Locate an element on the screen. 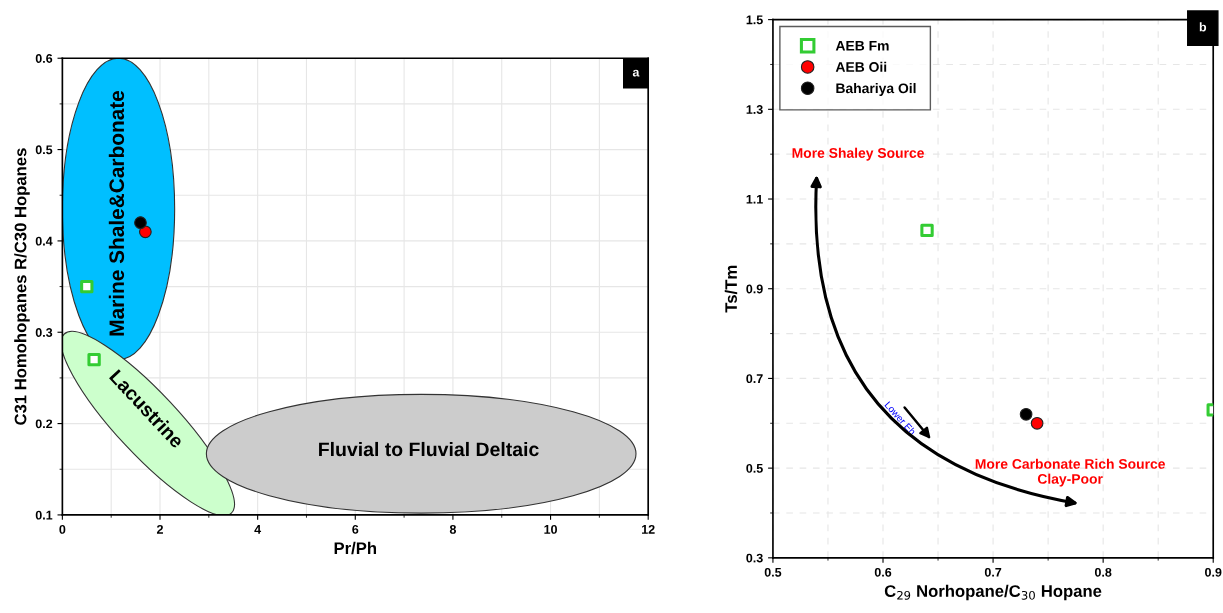 The image size is (1223, 613). y-tick-label: 1.5 is located at coordinates (754, 20).